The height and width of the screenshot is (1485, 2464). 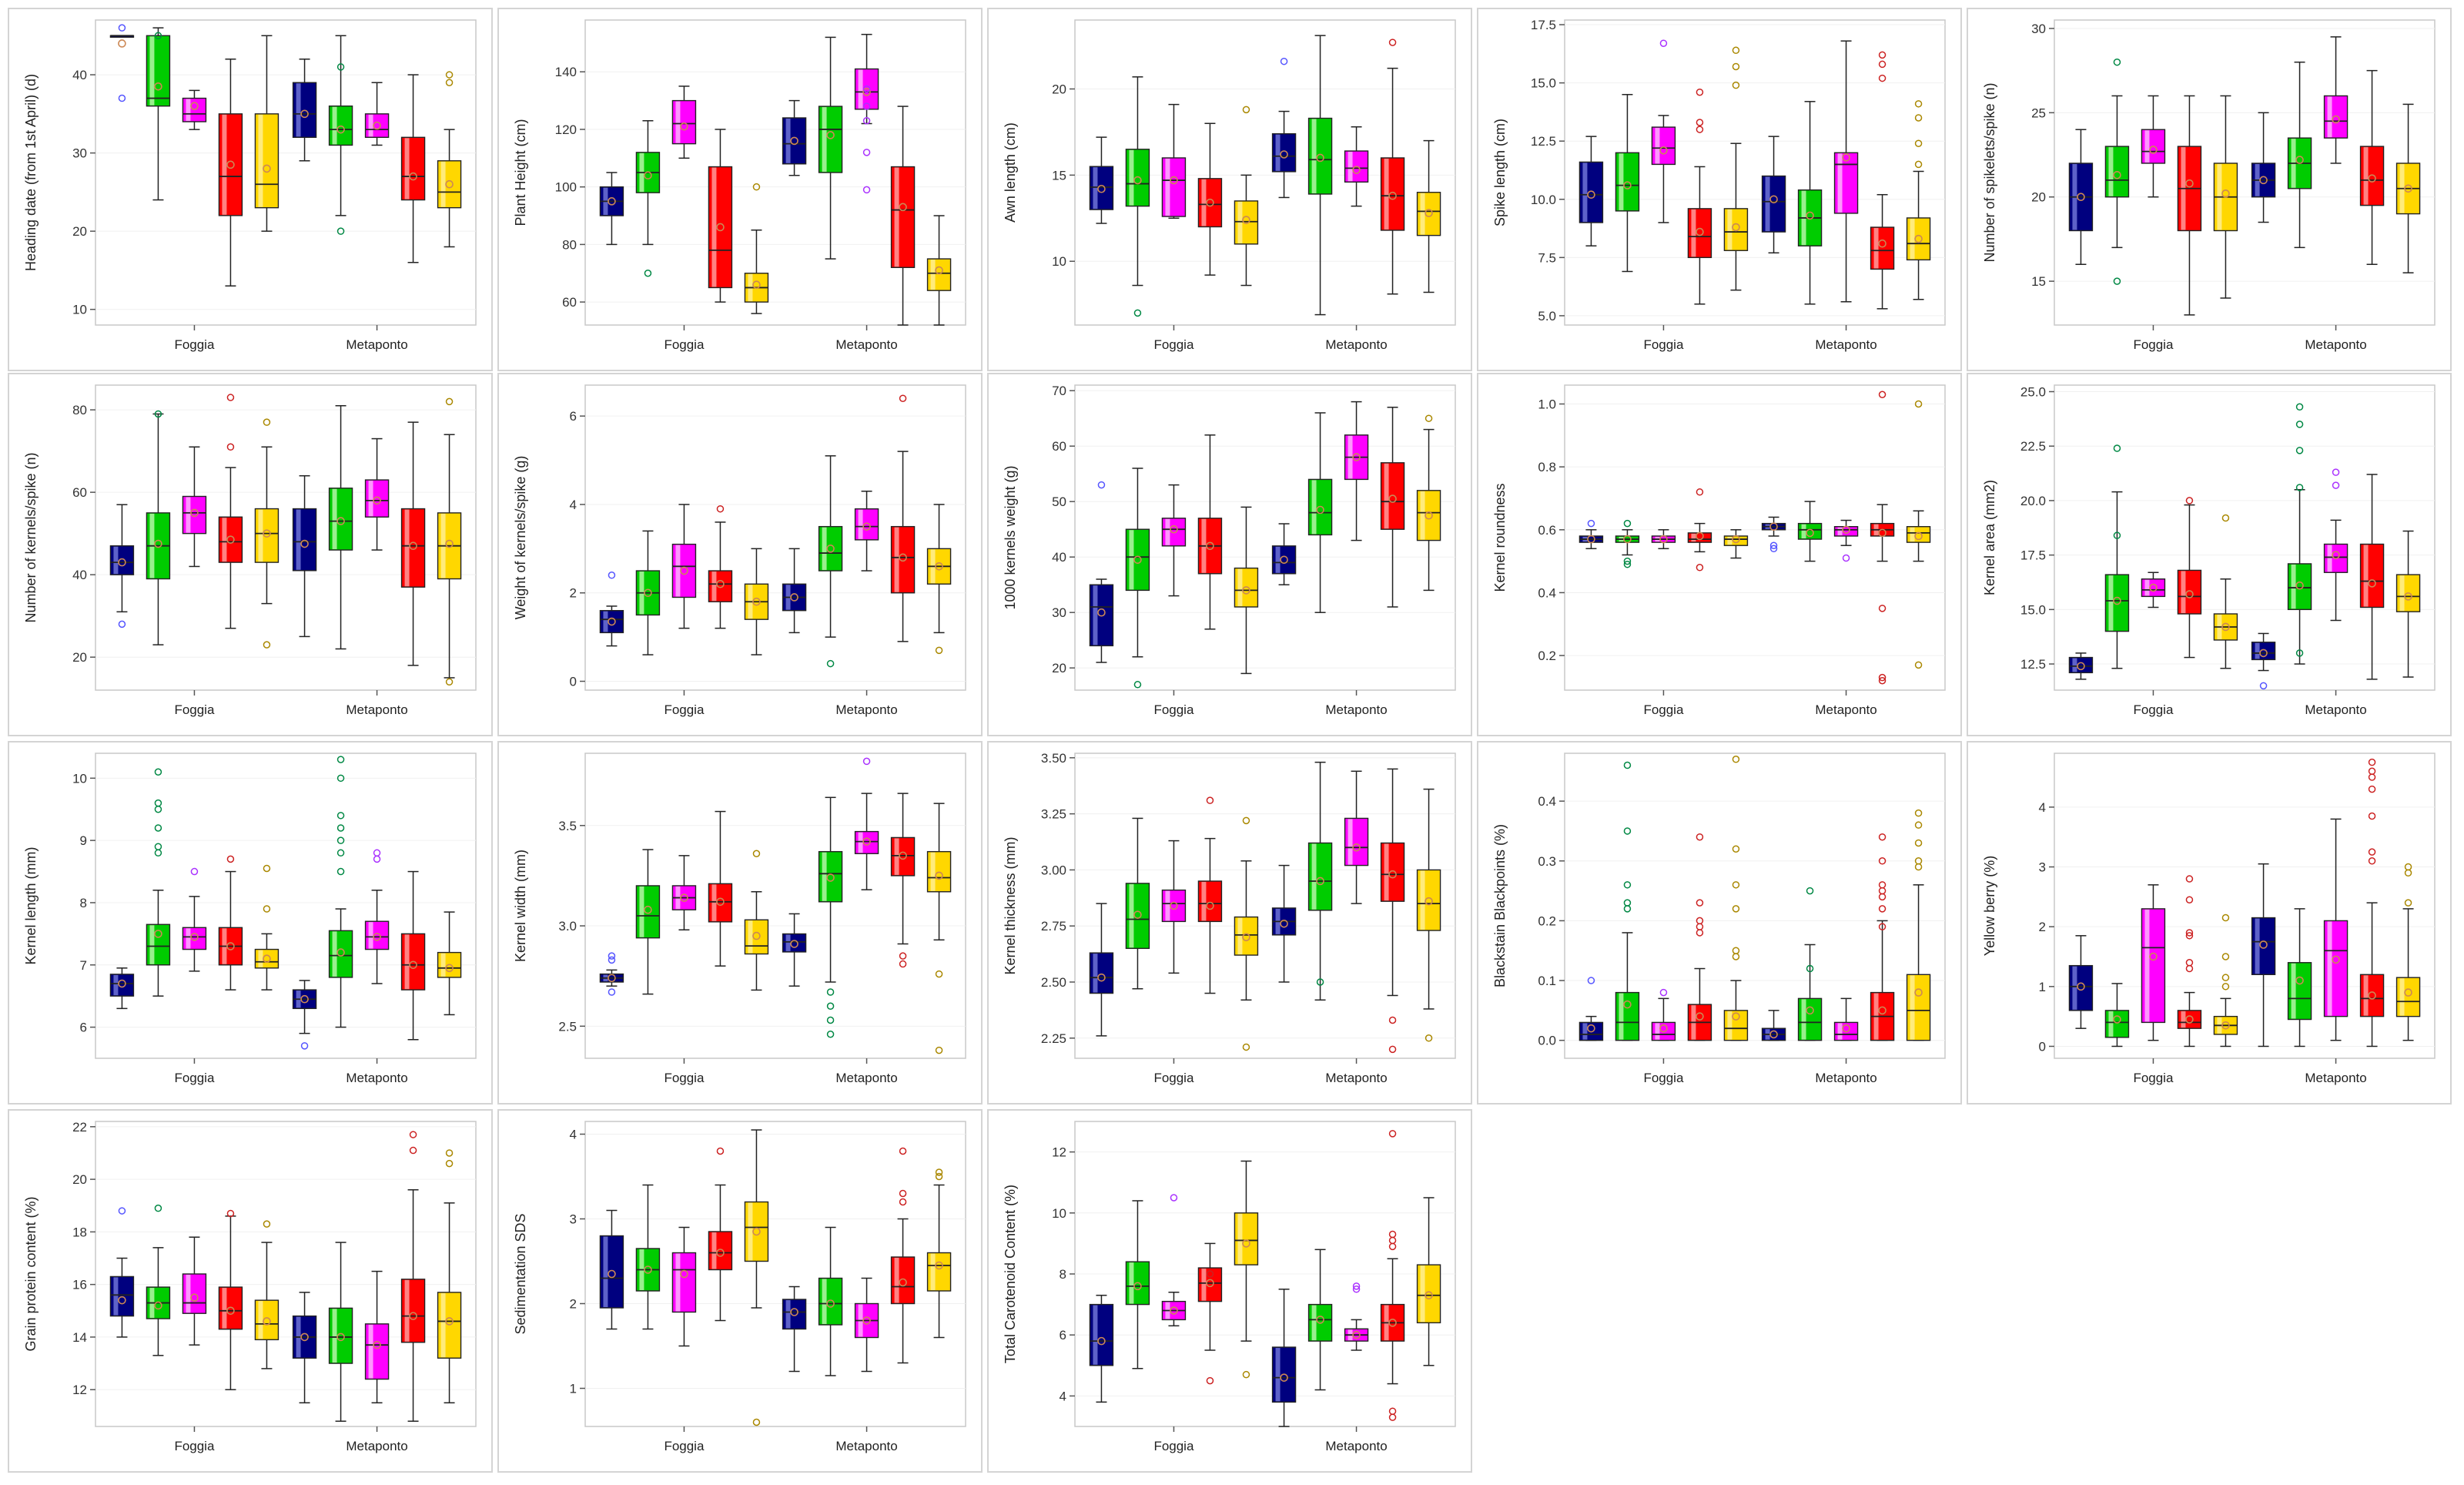 What do you see at coordinates (1547, 531) in the screenshot?
I see `y-tick-label: 0.6` at bounding box center [1547, 531].